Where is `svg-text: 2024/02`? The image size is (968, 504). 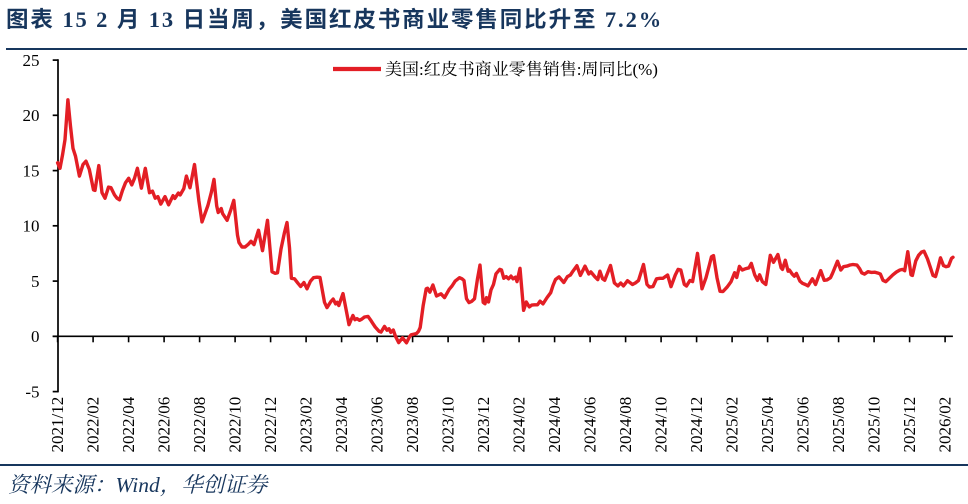
svg-text: 2024/02 is located at coordinates (519, 425).